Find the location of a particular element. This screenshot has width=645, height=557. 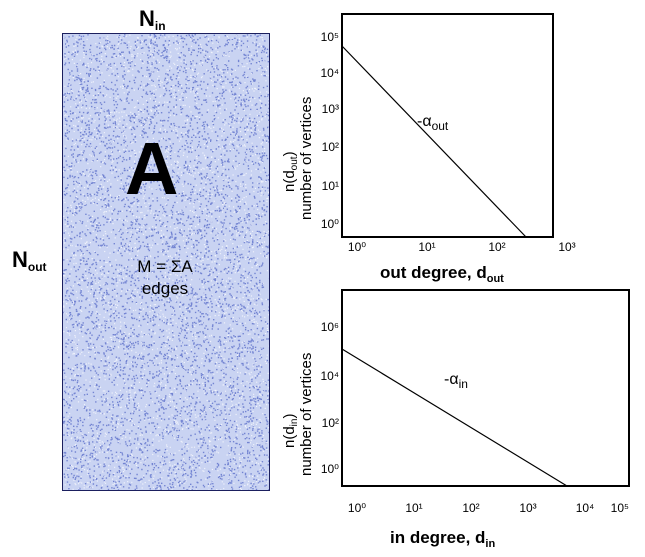

matrix-name: A is located at coordinates (152, 168).